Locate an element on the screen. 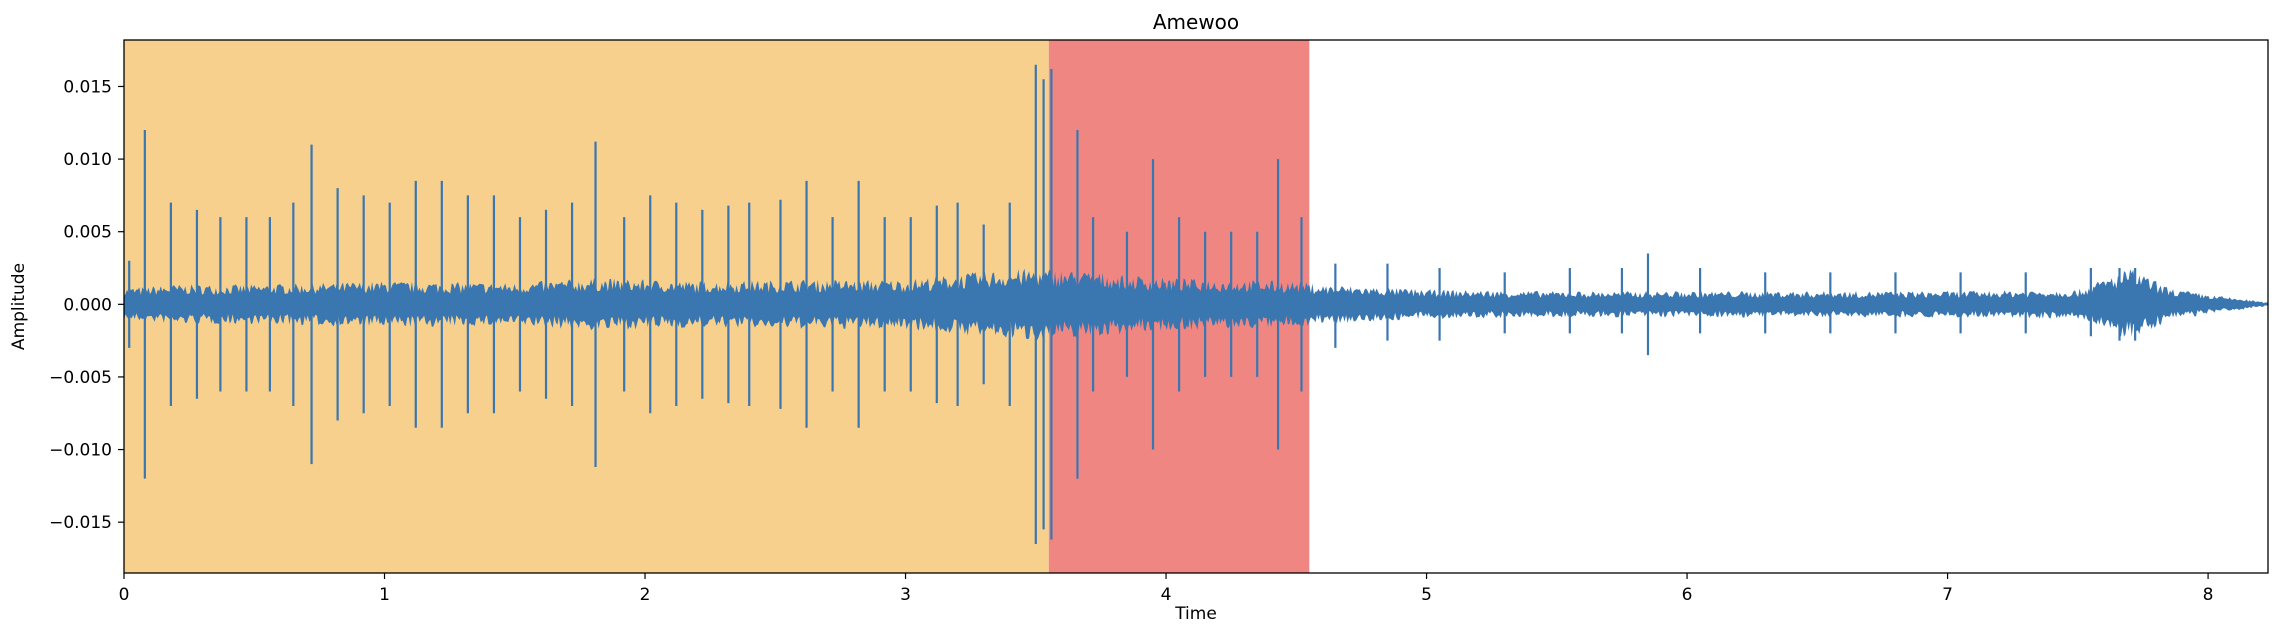 Image resolution: width=2292 pixels, height=638 pixels. x-tick-label: 8 is located at coordinates (2208, 595).